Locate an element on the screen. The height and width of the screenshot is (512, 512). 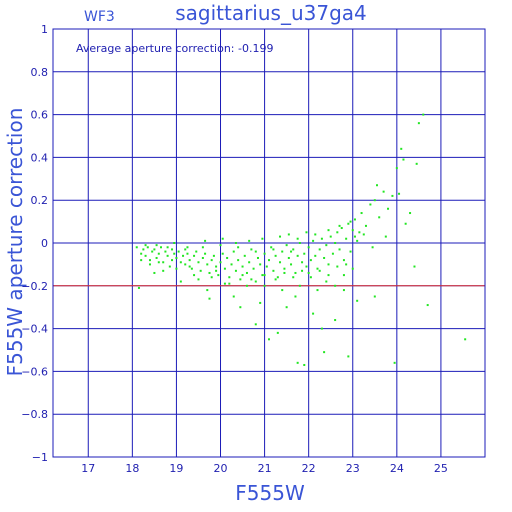
average-correction-annotation: Average aperture correction: -0.199 is located at coordinates (174, 48).